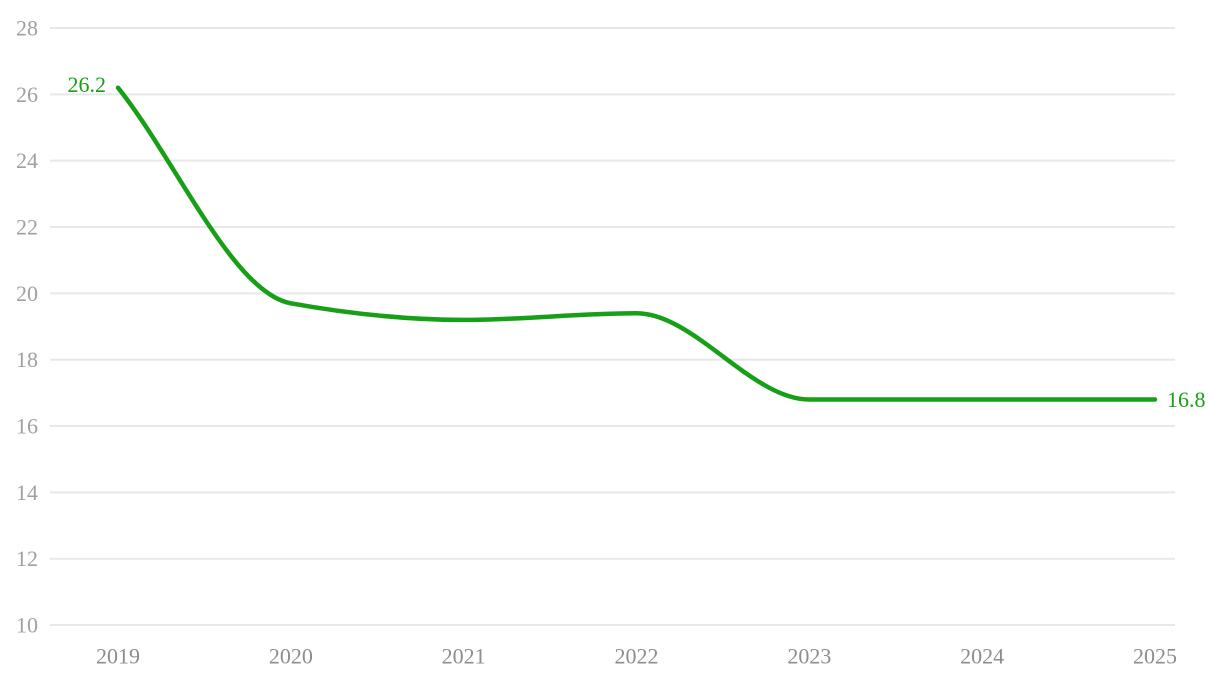  What do you see at coordinates (27, 359) in the screenshot?
I see `y-axis-tick-label: 18` at bounding box center [27, 359].